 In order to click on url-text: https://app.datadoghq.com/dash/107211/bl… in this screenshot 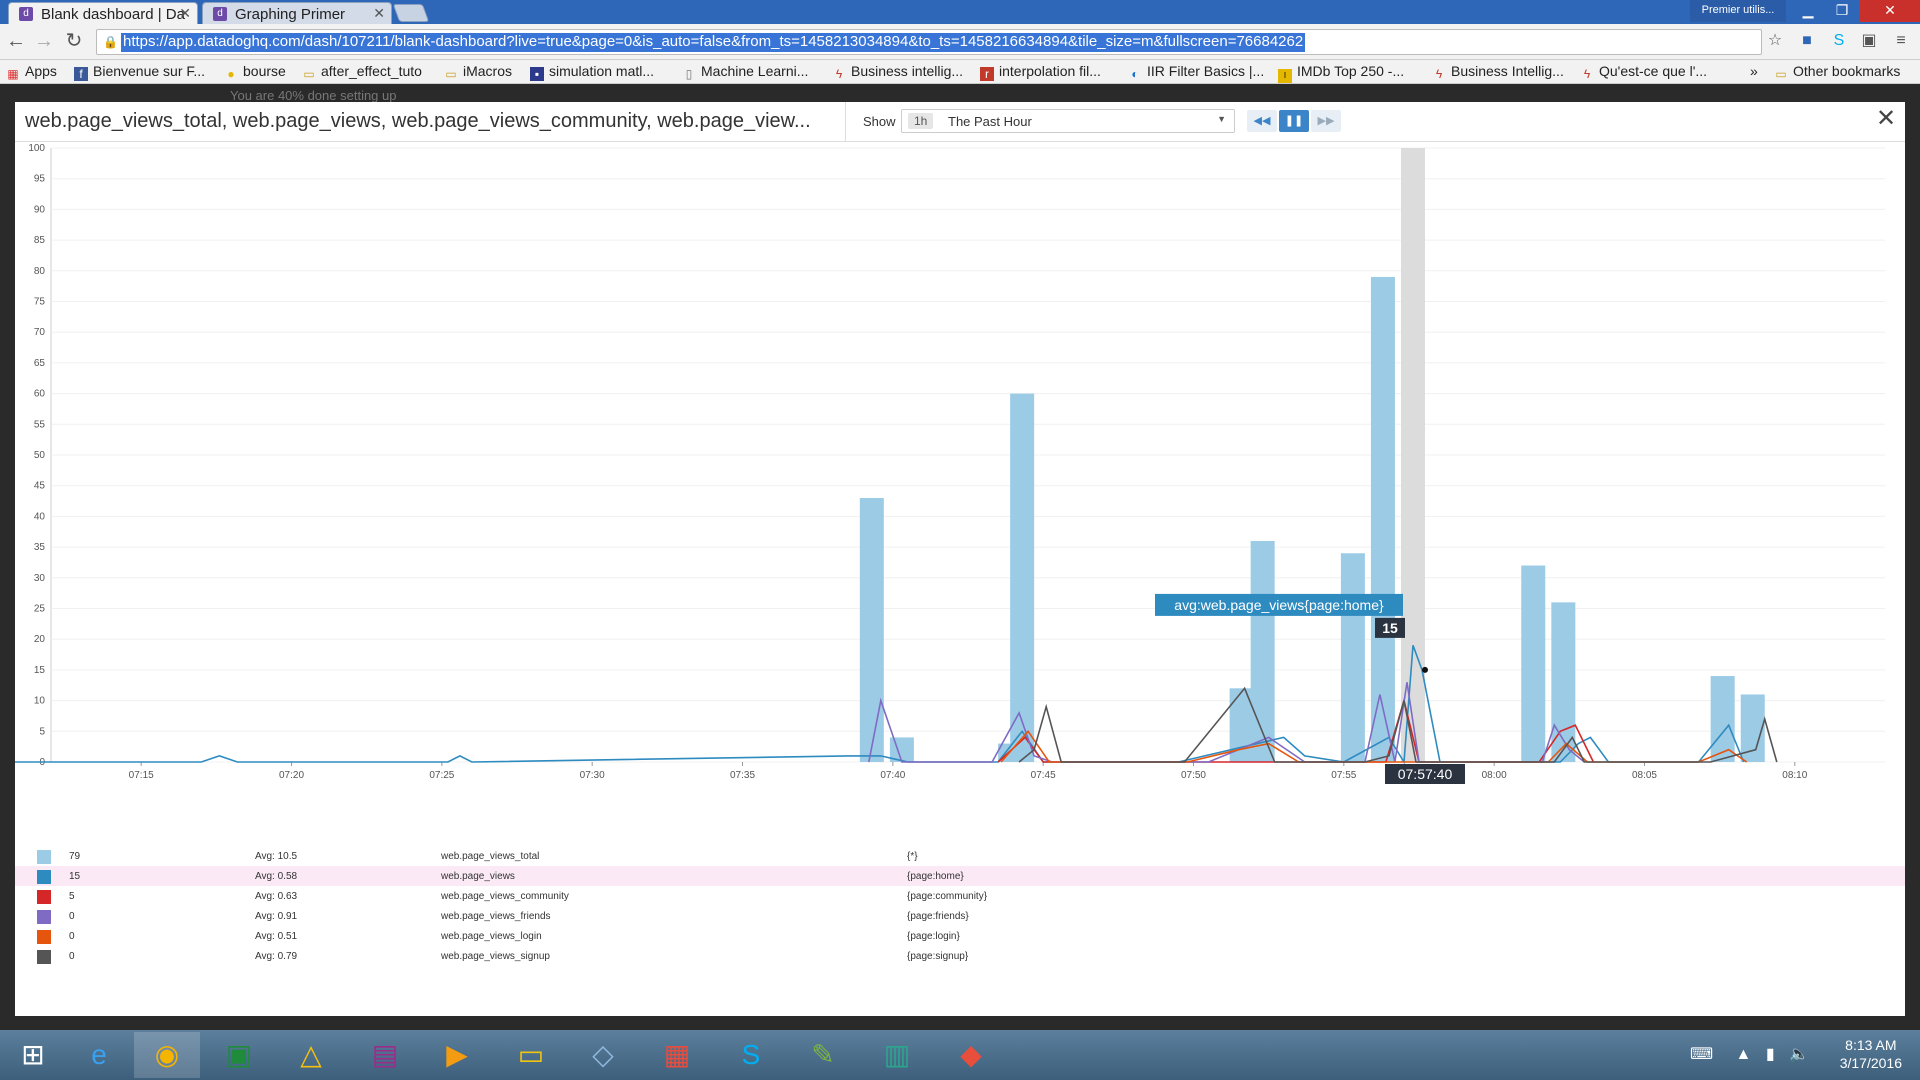, I will do `click(713, 42)`.